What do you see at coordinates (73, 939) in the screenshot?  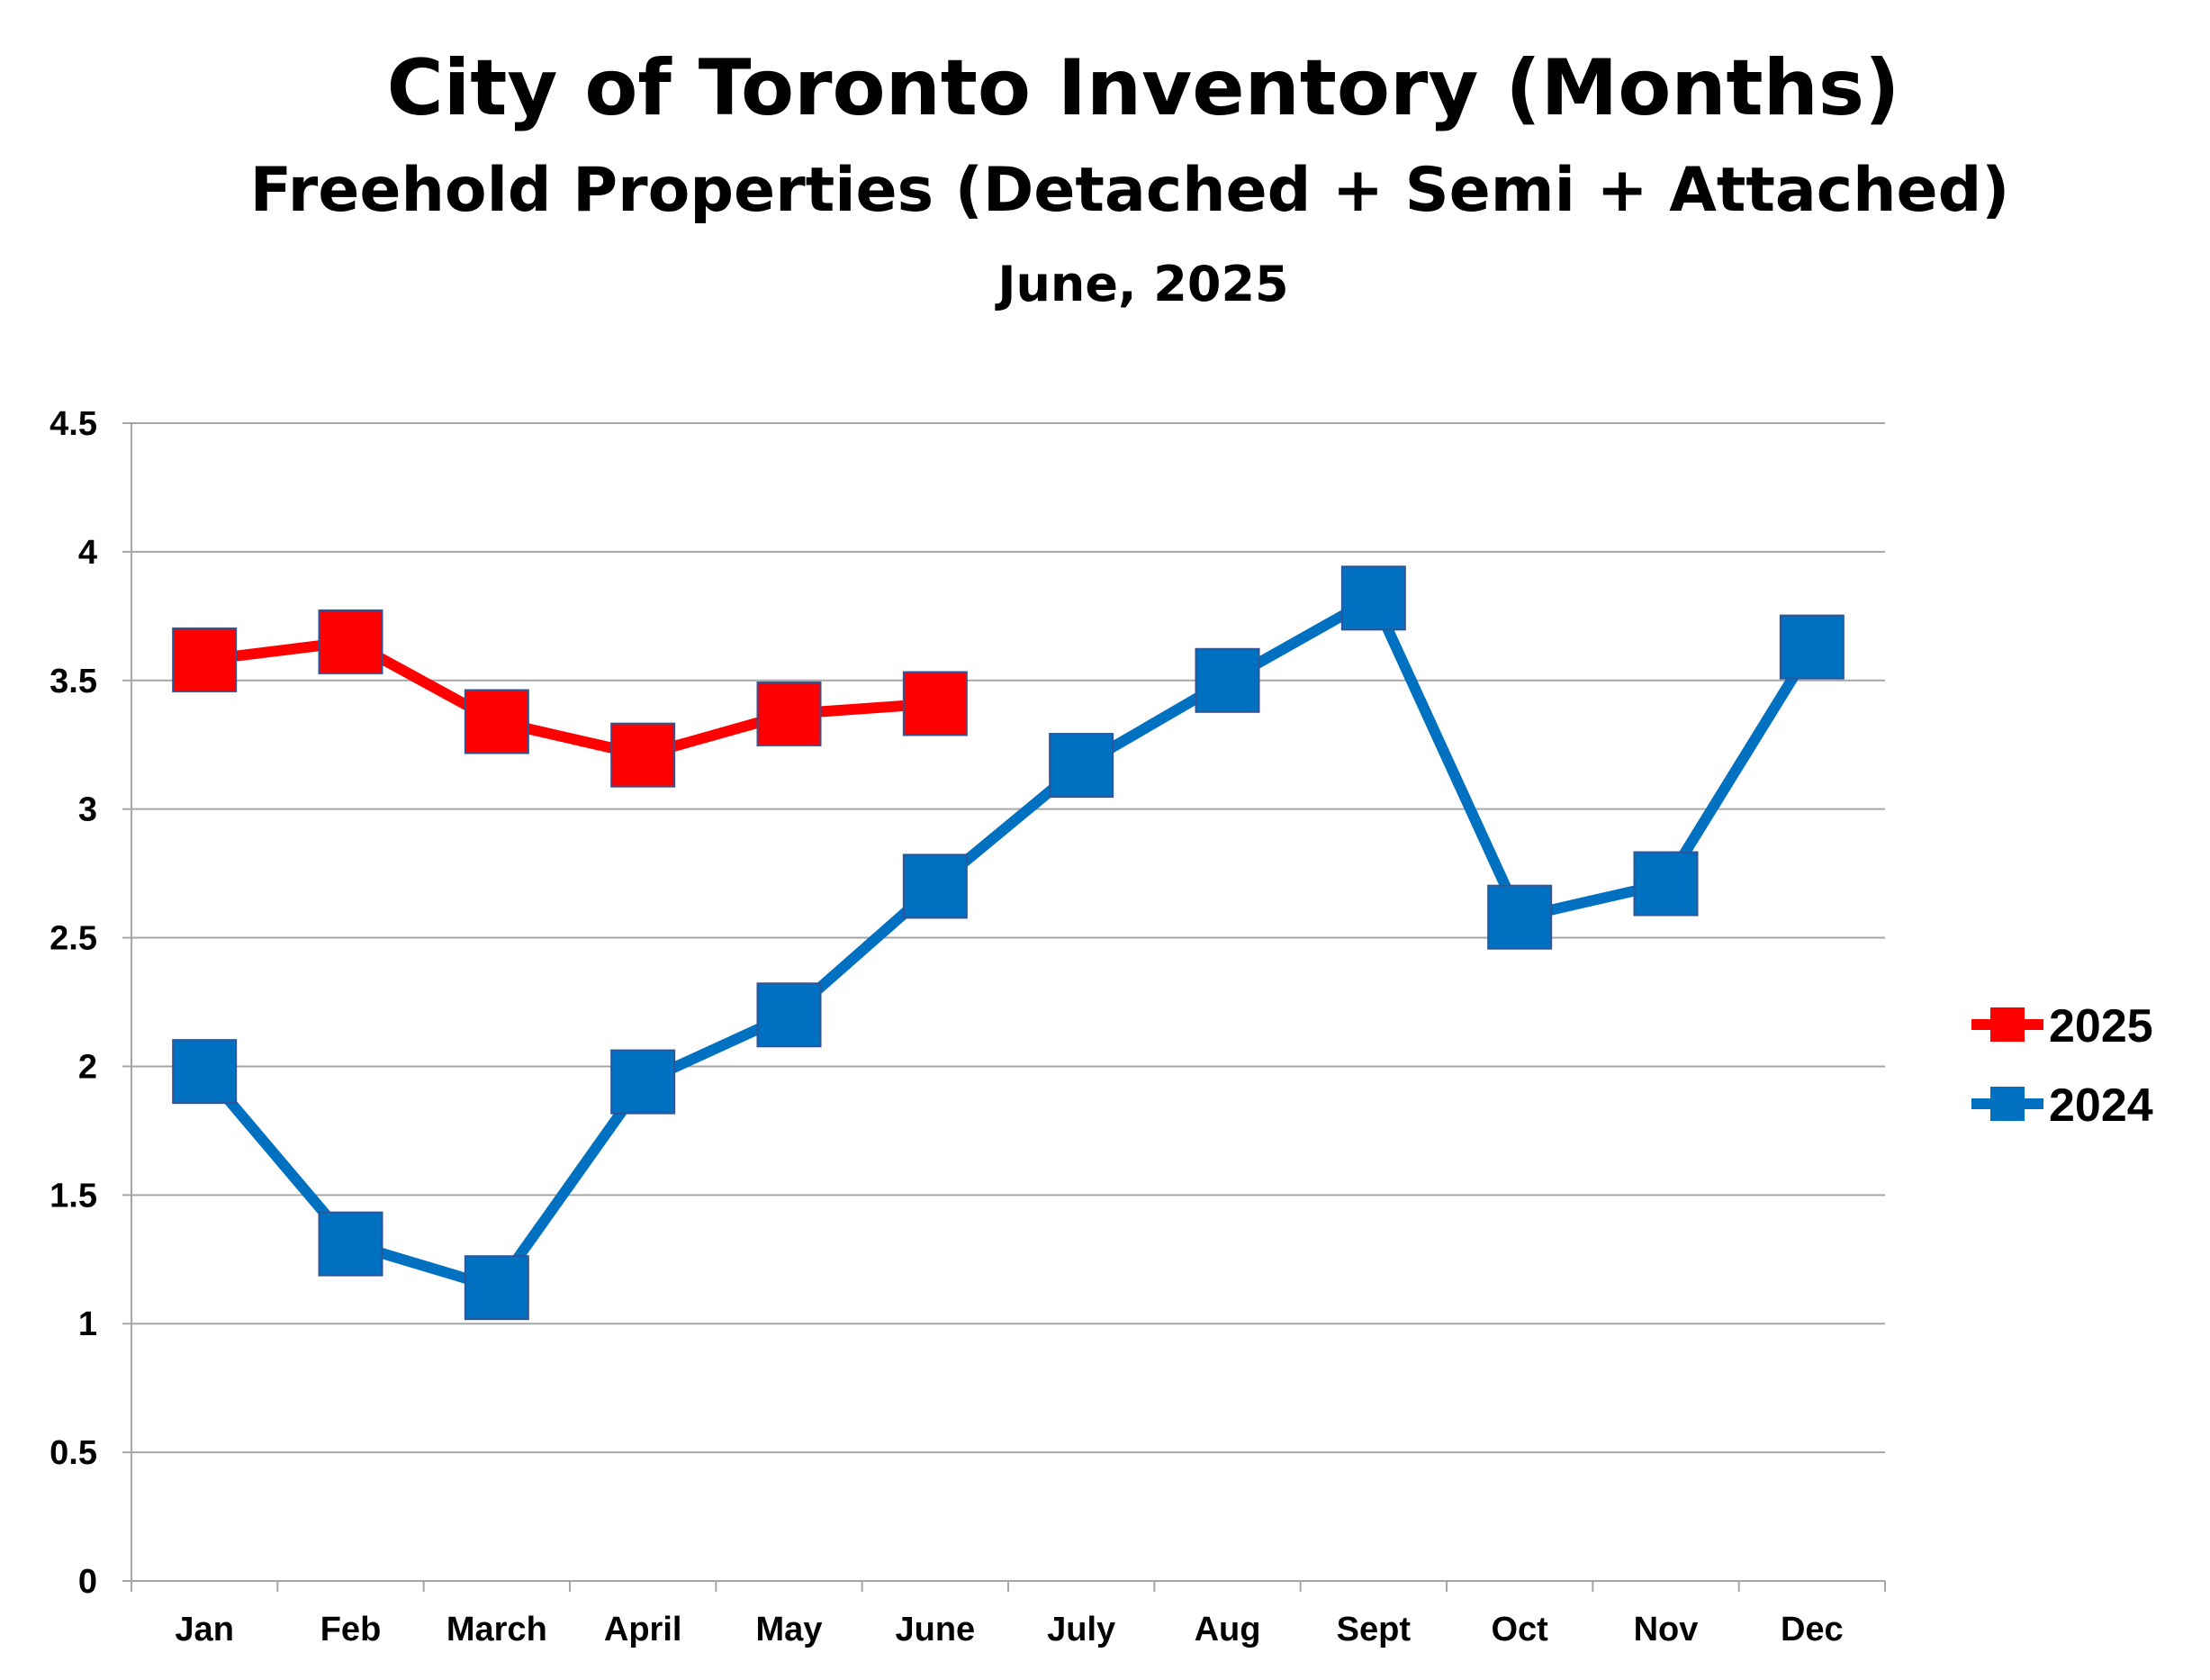 I see `y-tick-label: 2.5` at bounding box center [73, 939].